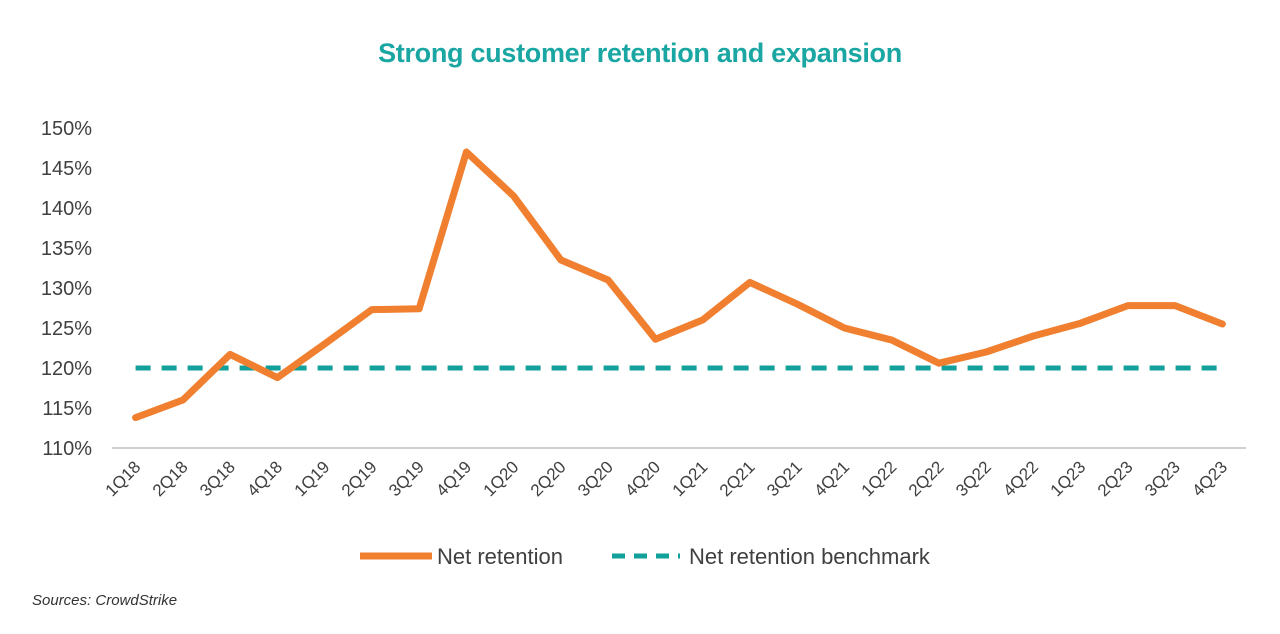 This screenshot has height=634, width=1280. What do you see at coordinates (690, 478) in the screenshot?
I see `x-tick-label: 1Q21` at bounding box center [690, 478].